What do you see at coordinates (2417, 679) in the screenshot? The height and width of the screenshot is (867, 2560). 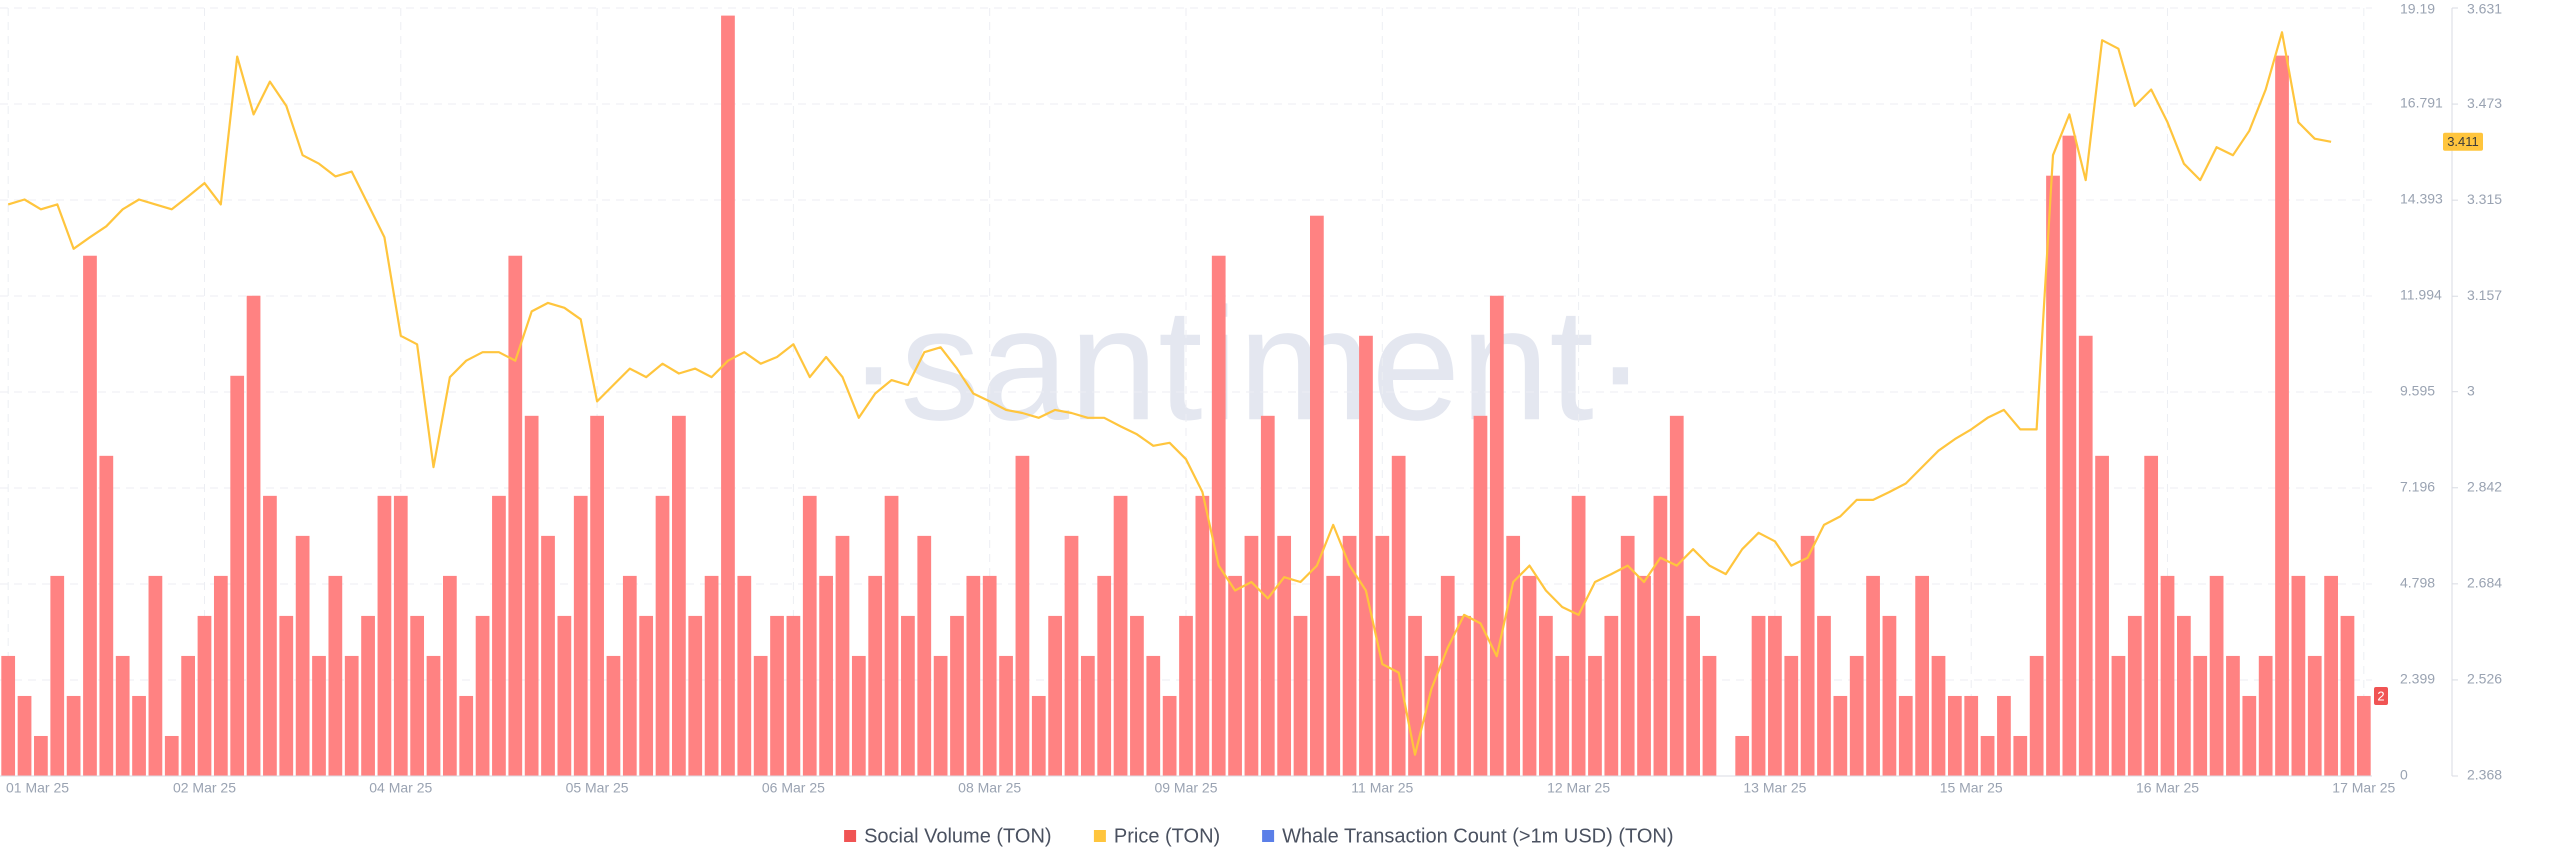 I see `y-tick-label: 2.399` at bounding box center [2417, 679].